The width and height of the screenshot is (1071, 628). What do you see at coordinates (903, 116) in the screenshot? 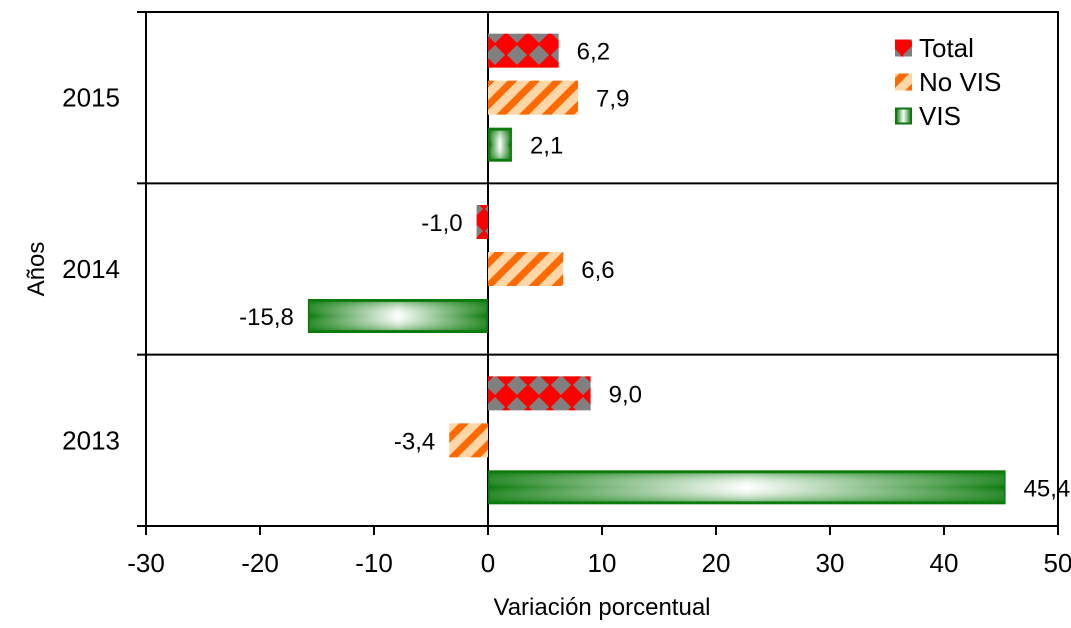
I see `legend-swatch-vis` at bounding box center [903, 116].